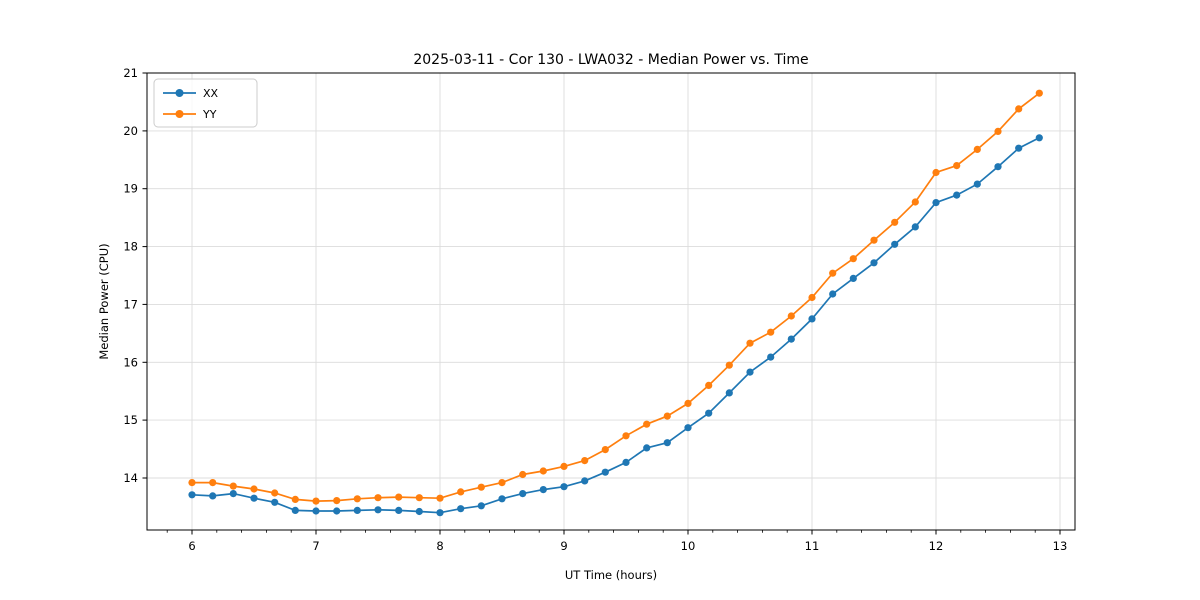 The width and height of the screenshot is (1200, 600). I want to click on x-tick-label: 10, so click(688, 546).